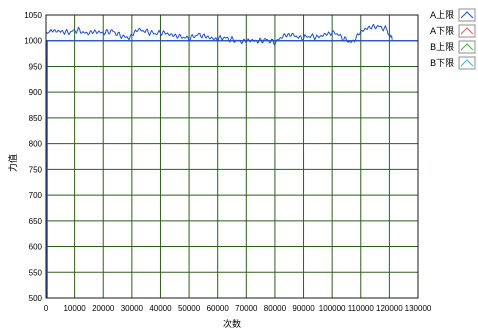 The image size is (478, 331). What do you see at coordinates (36, 169) in the screenshot?
I see `y-tick-label: 750` at bounding box center [36, 169].